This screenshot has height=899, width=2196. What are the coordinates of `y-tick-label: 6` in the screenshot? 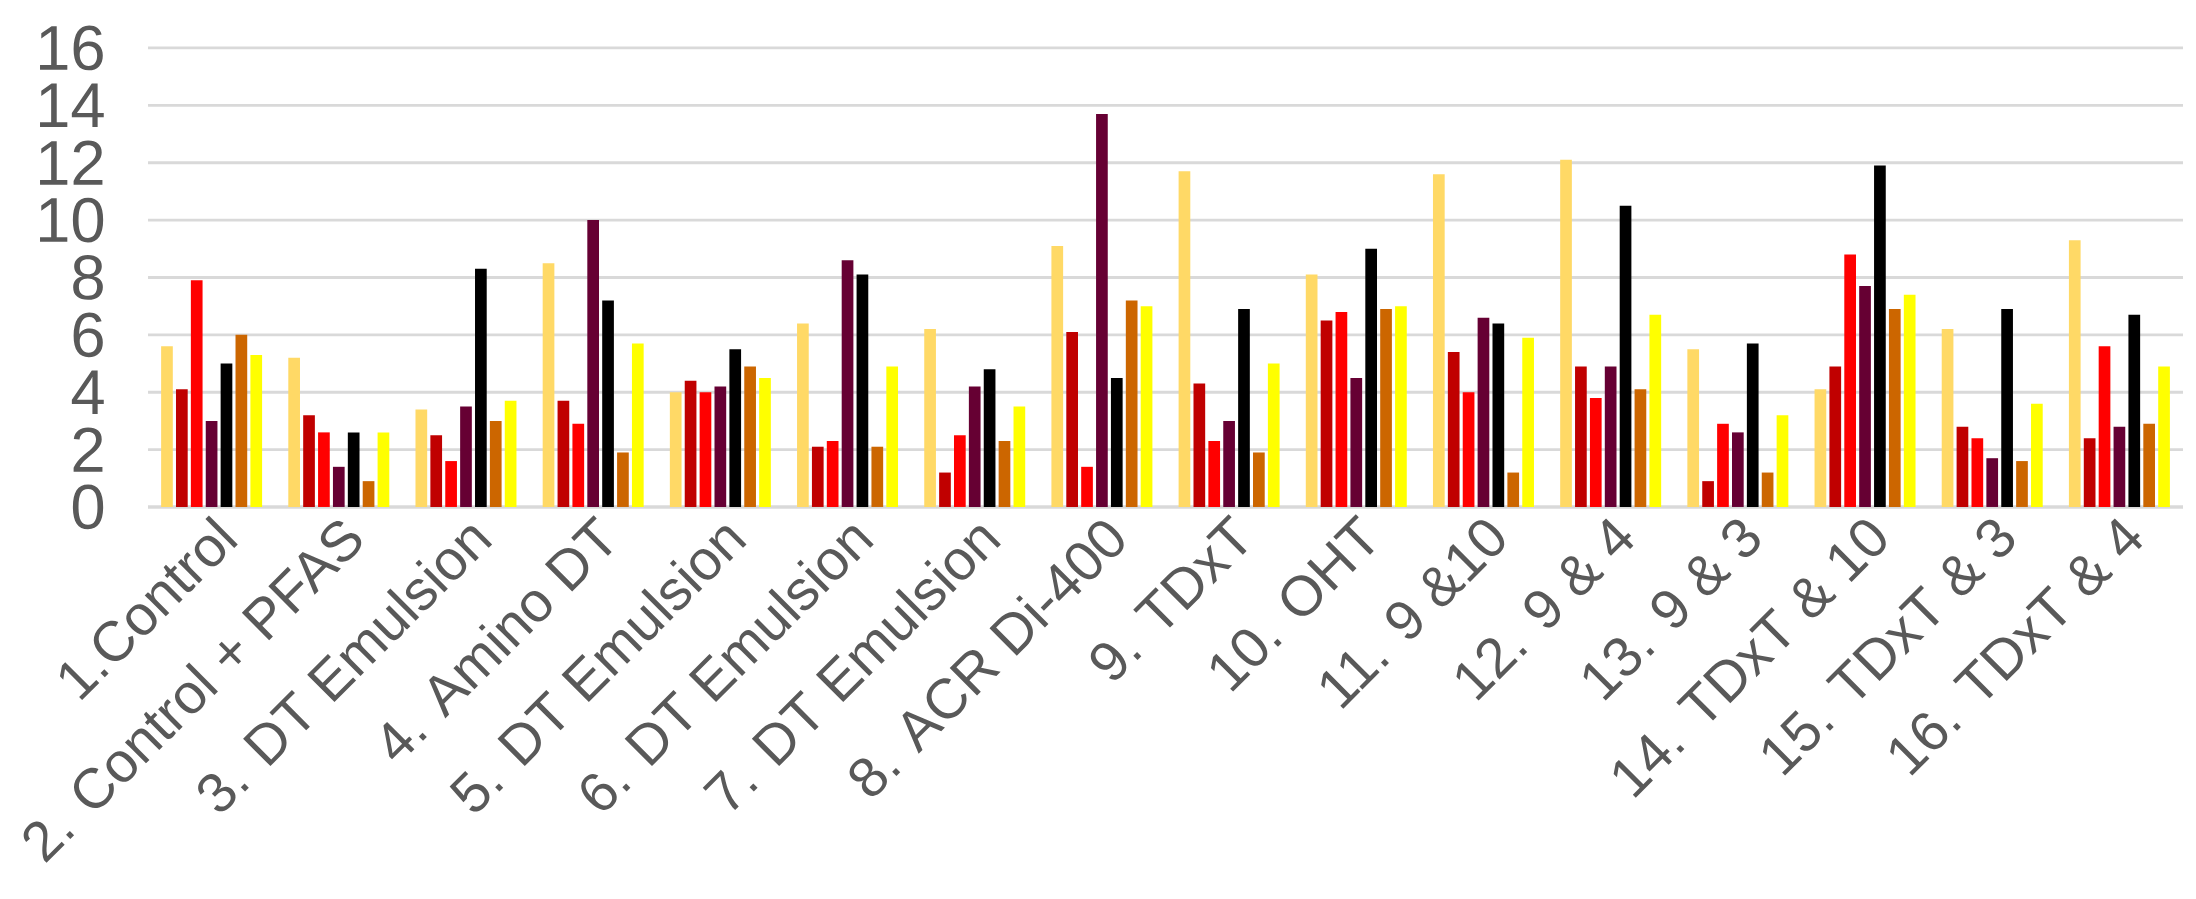 It's located at (88, 335).